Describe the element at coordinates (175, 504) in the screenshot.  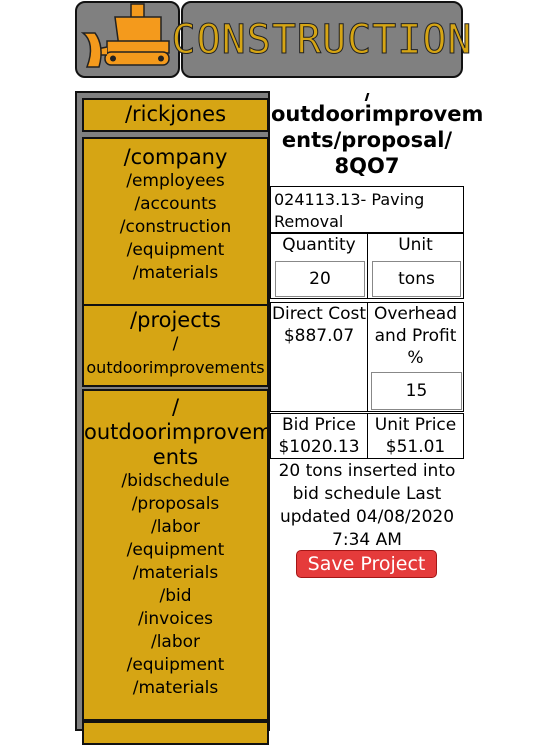
I see `sidebar-item-proposals: /proposals` at that location.